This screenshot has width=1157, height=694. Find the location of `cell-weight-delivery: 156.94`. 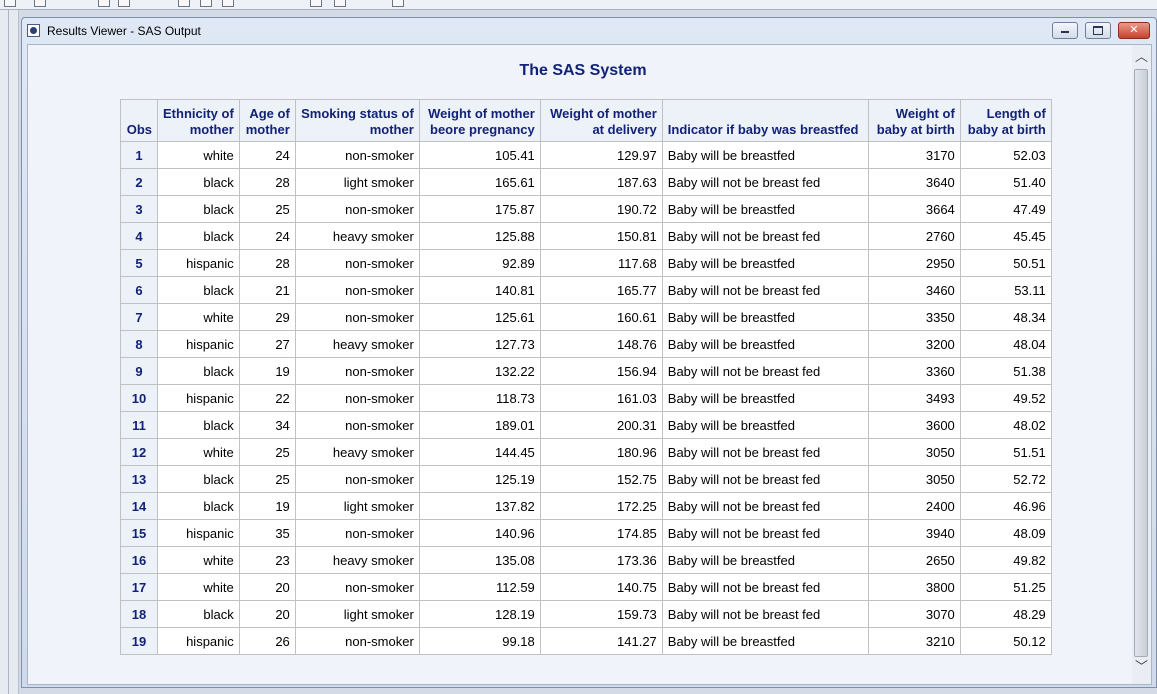

cell-weight-delivery: 156.94 is located at coordinates (601, 371).